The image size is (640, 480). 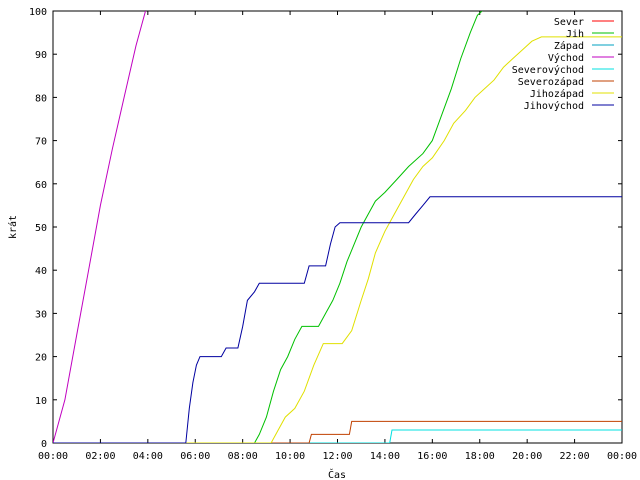 I want to click on y-tick-label: 30, so click(x=41, y=314).